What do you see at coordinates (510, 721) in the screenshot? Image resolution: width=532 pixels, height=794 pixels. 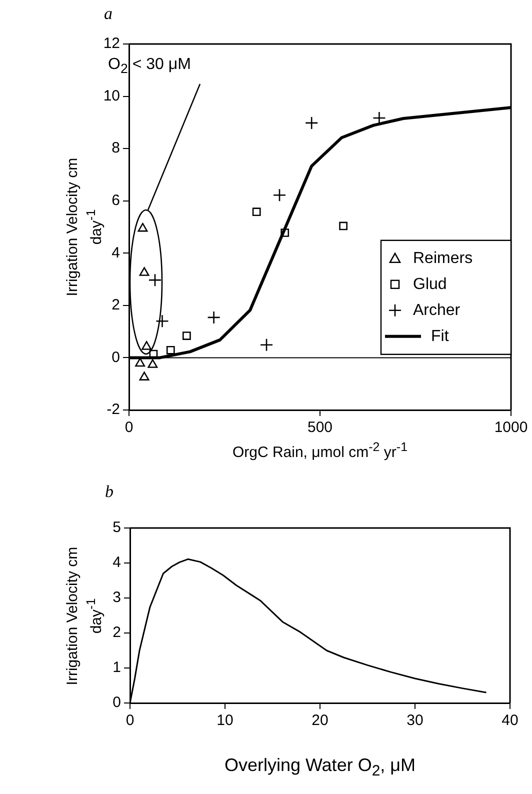 I see `x-tick-label: 40` at bounding box center [510, 721].